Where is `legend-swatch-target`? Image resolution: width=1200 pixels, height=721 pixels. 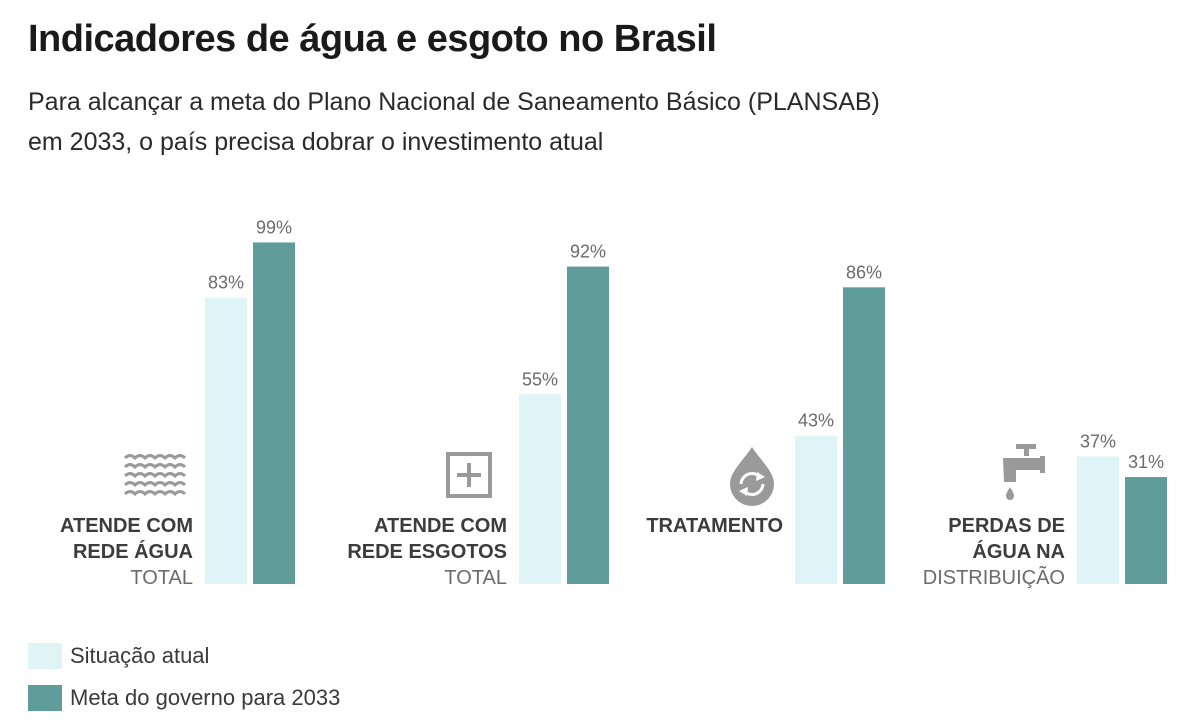 legend-swatch-target is located at coordinates (45, 698).